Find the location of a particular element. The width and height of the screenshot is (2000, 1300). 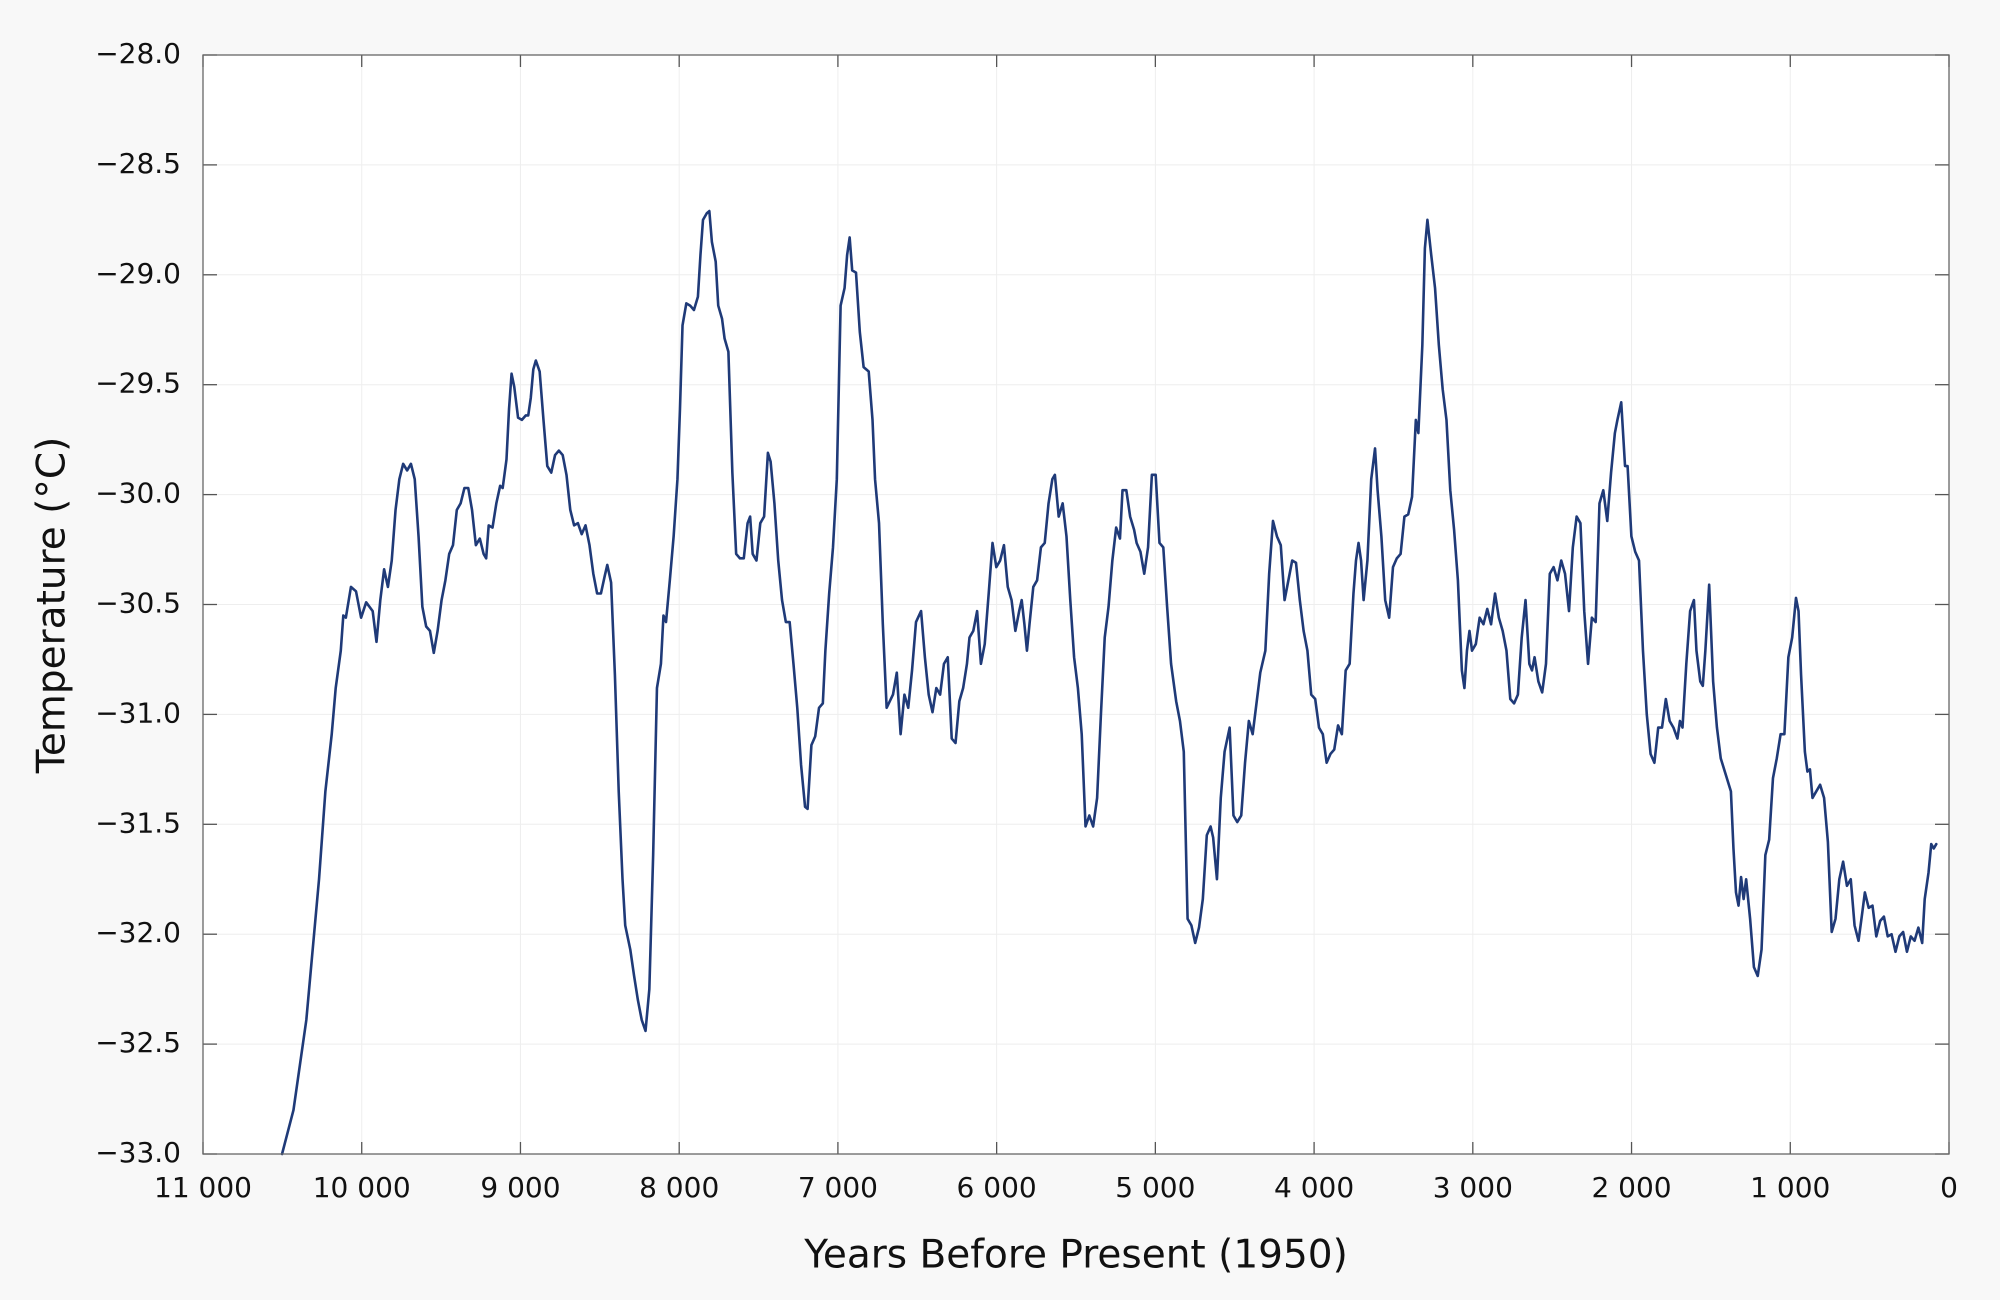

x-tick-label: 5 000 is located at coordinates (1155, 1187).